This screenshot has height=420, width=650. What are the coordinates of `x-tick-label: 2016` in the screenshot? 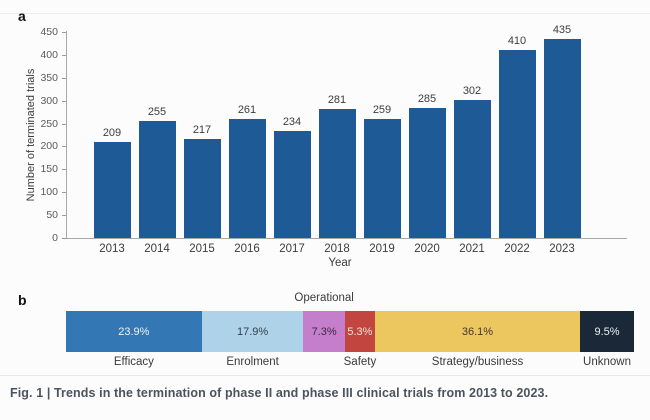 It's located at (247, 249).